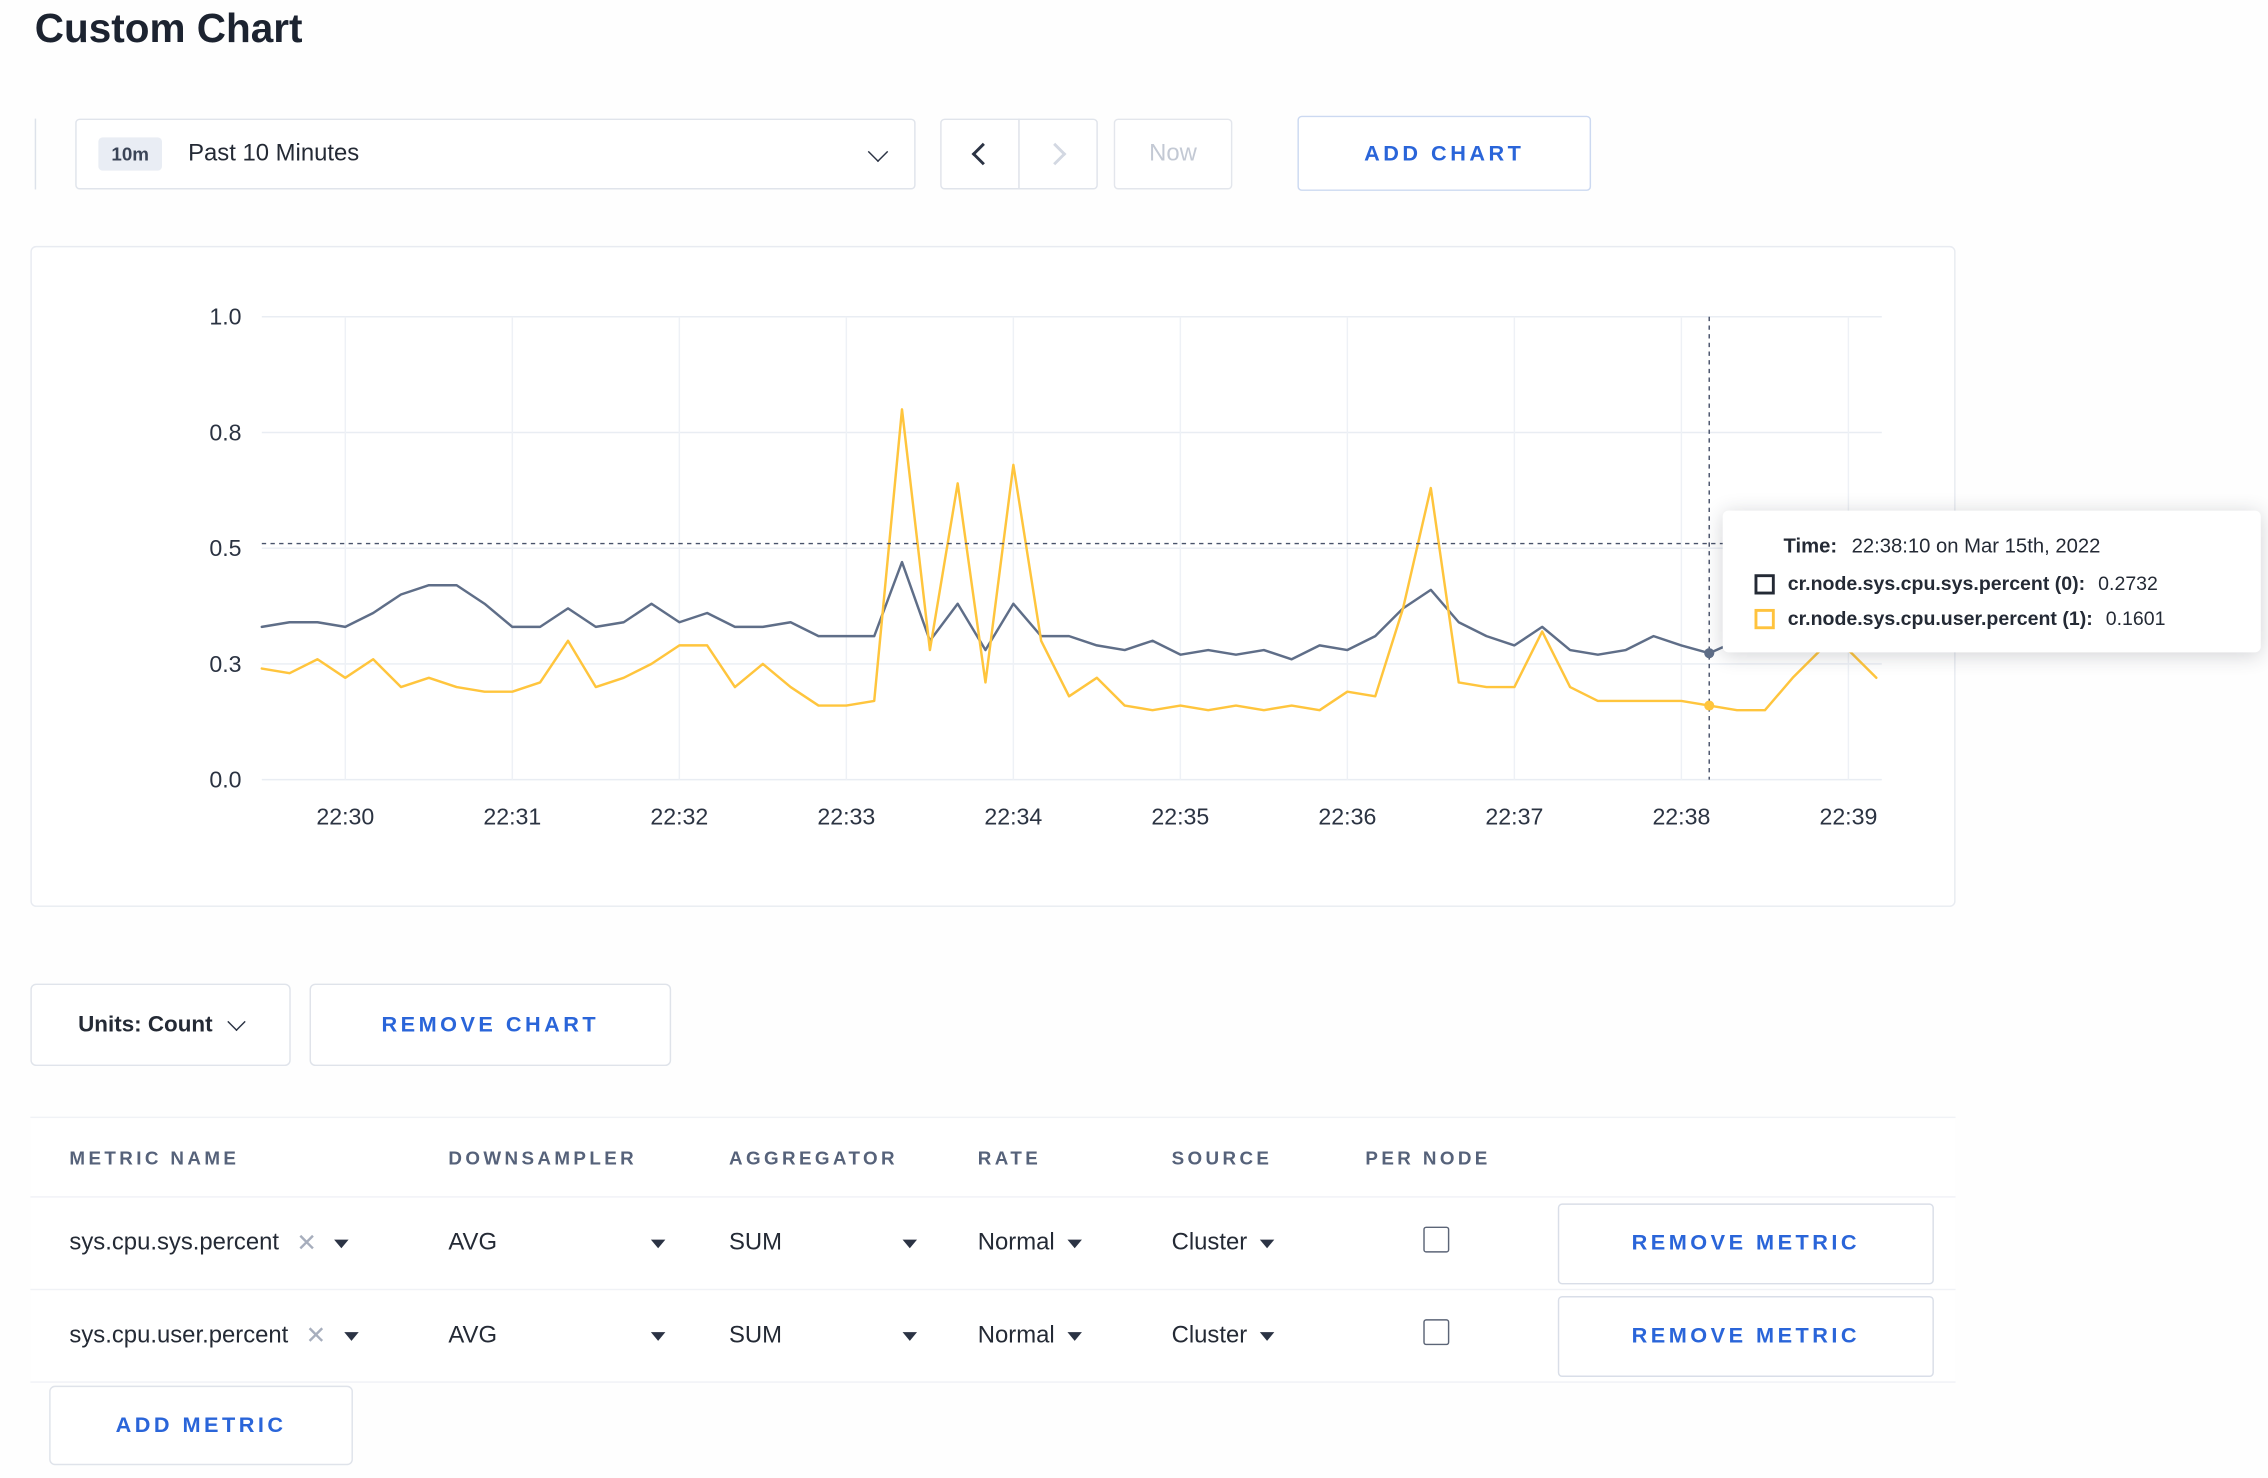  What do you see at coordinates (1810, 545) in the screenshot?
I see `tooltip-time-label: Time:` at bounding box center [1810, 545].